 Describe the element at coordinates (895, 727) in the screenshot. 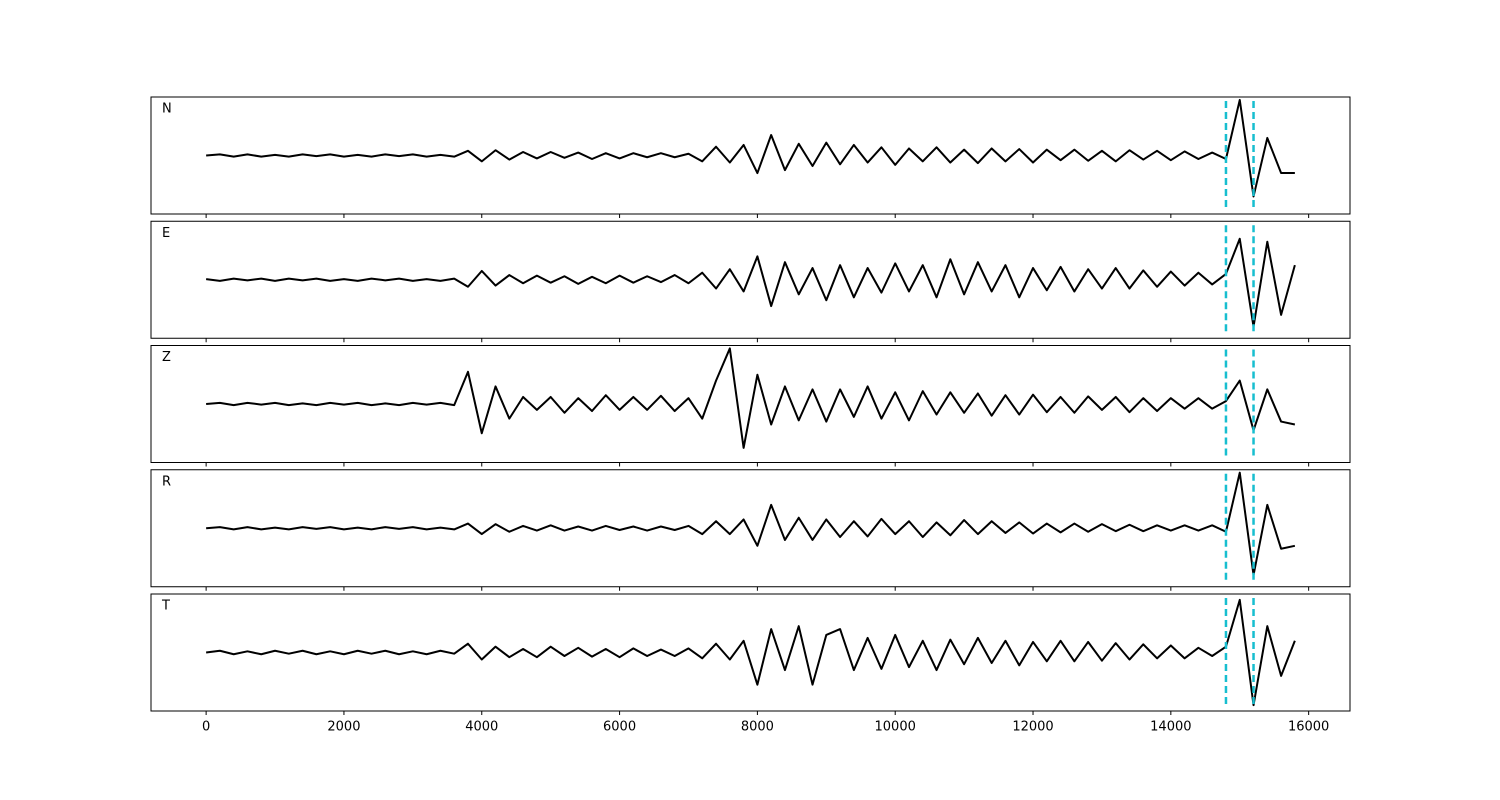

I see `x-tick-label: 10000` at that location.